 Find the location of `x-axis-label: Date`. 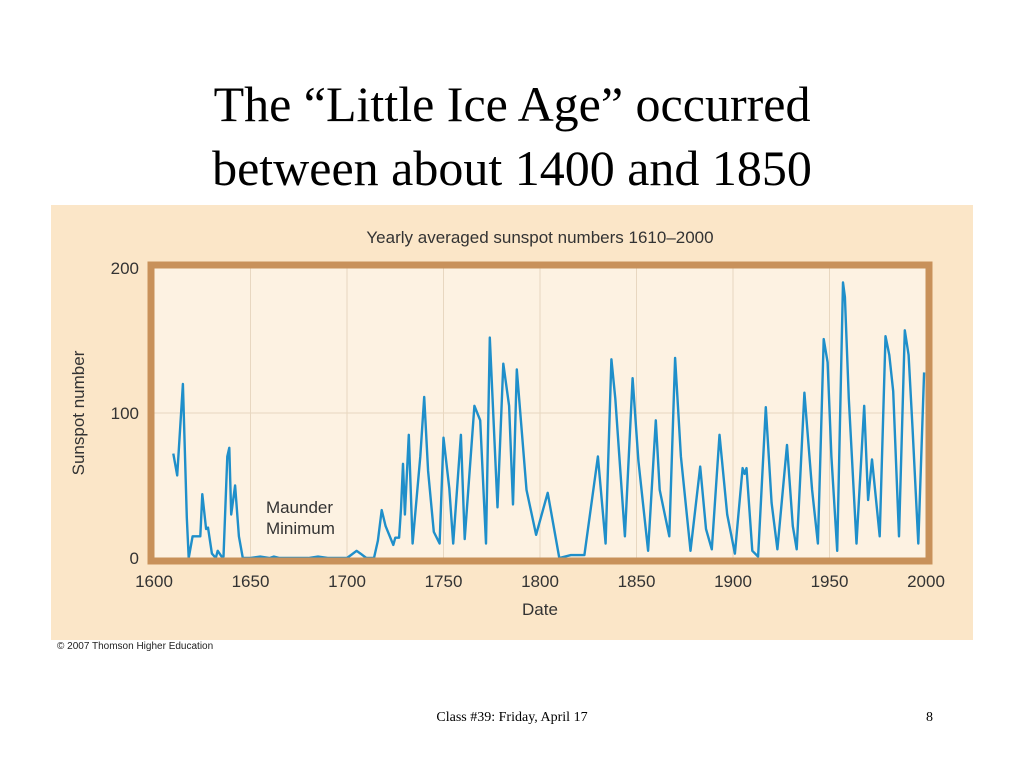

x-axis-label: Date is located at coordinates (540, 609).